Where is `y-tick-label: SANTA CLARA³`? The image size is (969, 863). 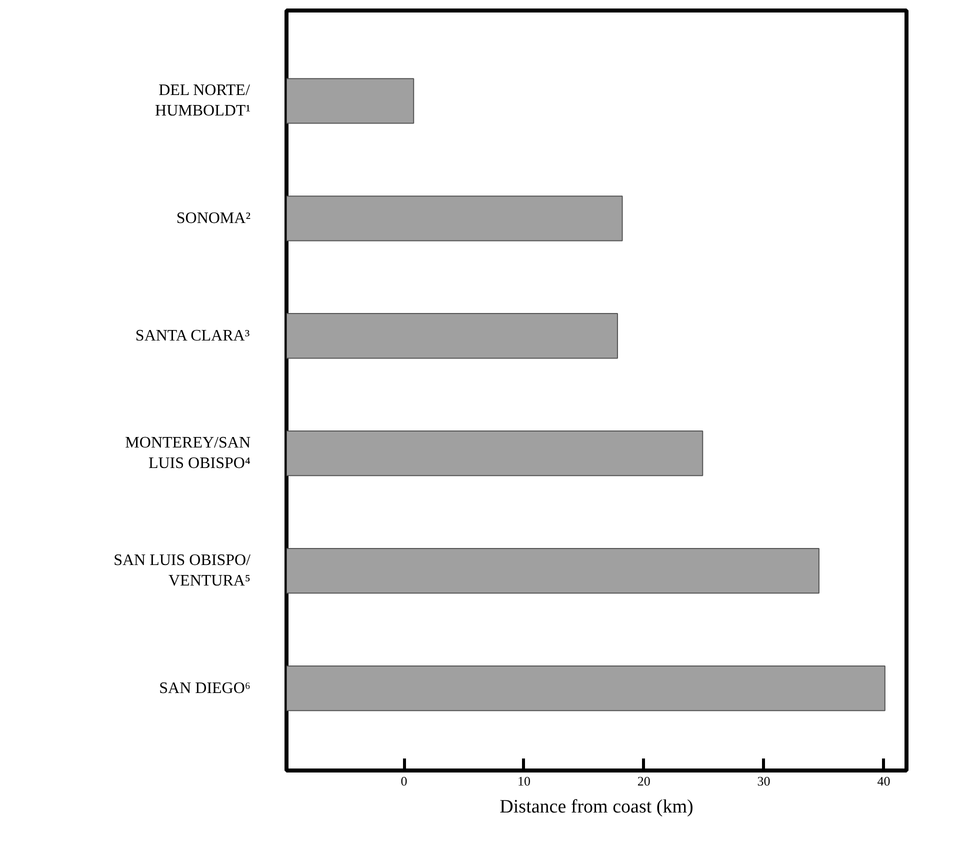 y-tick-label: SANTA CLARA³ is located at coordinates (192, 335).